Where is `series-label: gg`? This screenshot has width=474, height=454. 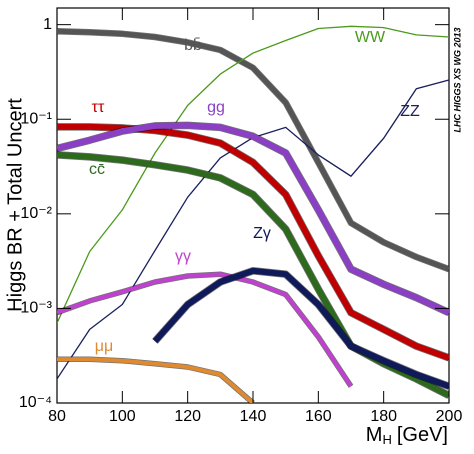
series-label: gg is located at coordinates (216, 107).